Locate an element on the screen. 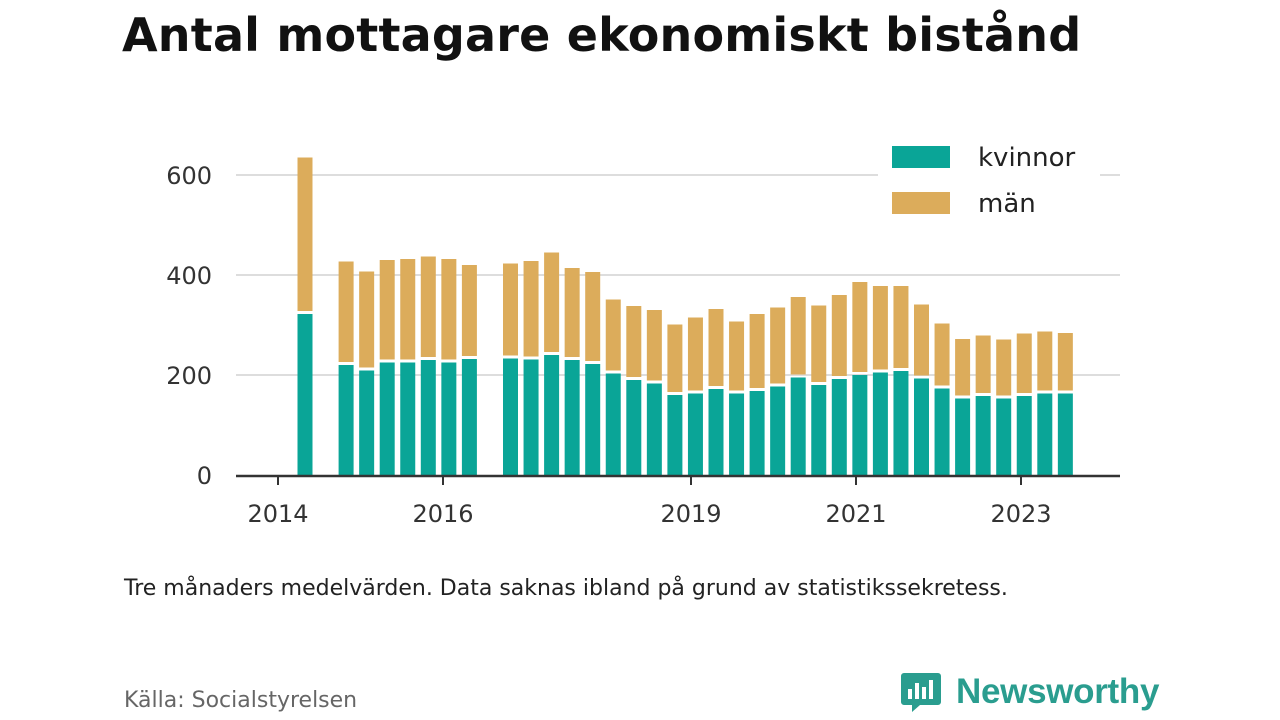 The width and height of the screenshot is (1280, 720). y-axis-ticks: 0 200 400 600 is located at coordinates (189, 326).